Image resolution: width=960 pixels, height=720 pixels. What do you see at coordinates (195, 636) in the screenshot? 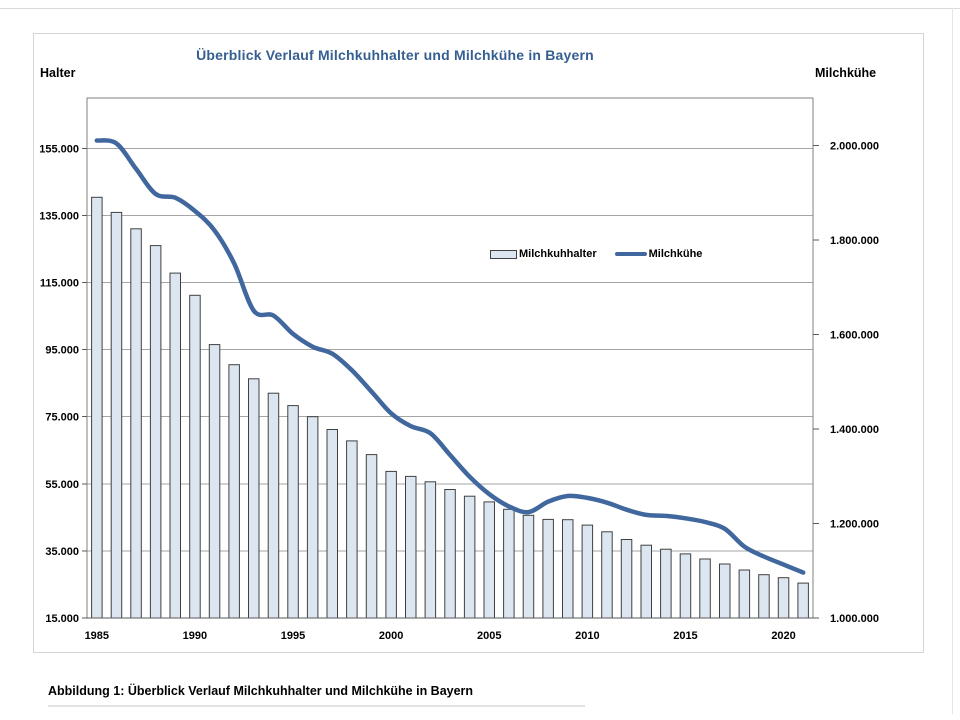
I see `x-axis-tick-label: 1990` at bounding box center [195, 636].